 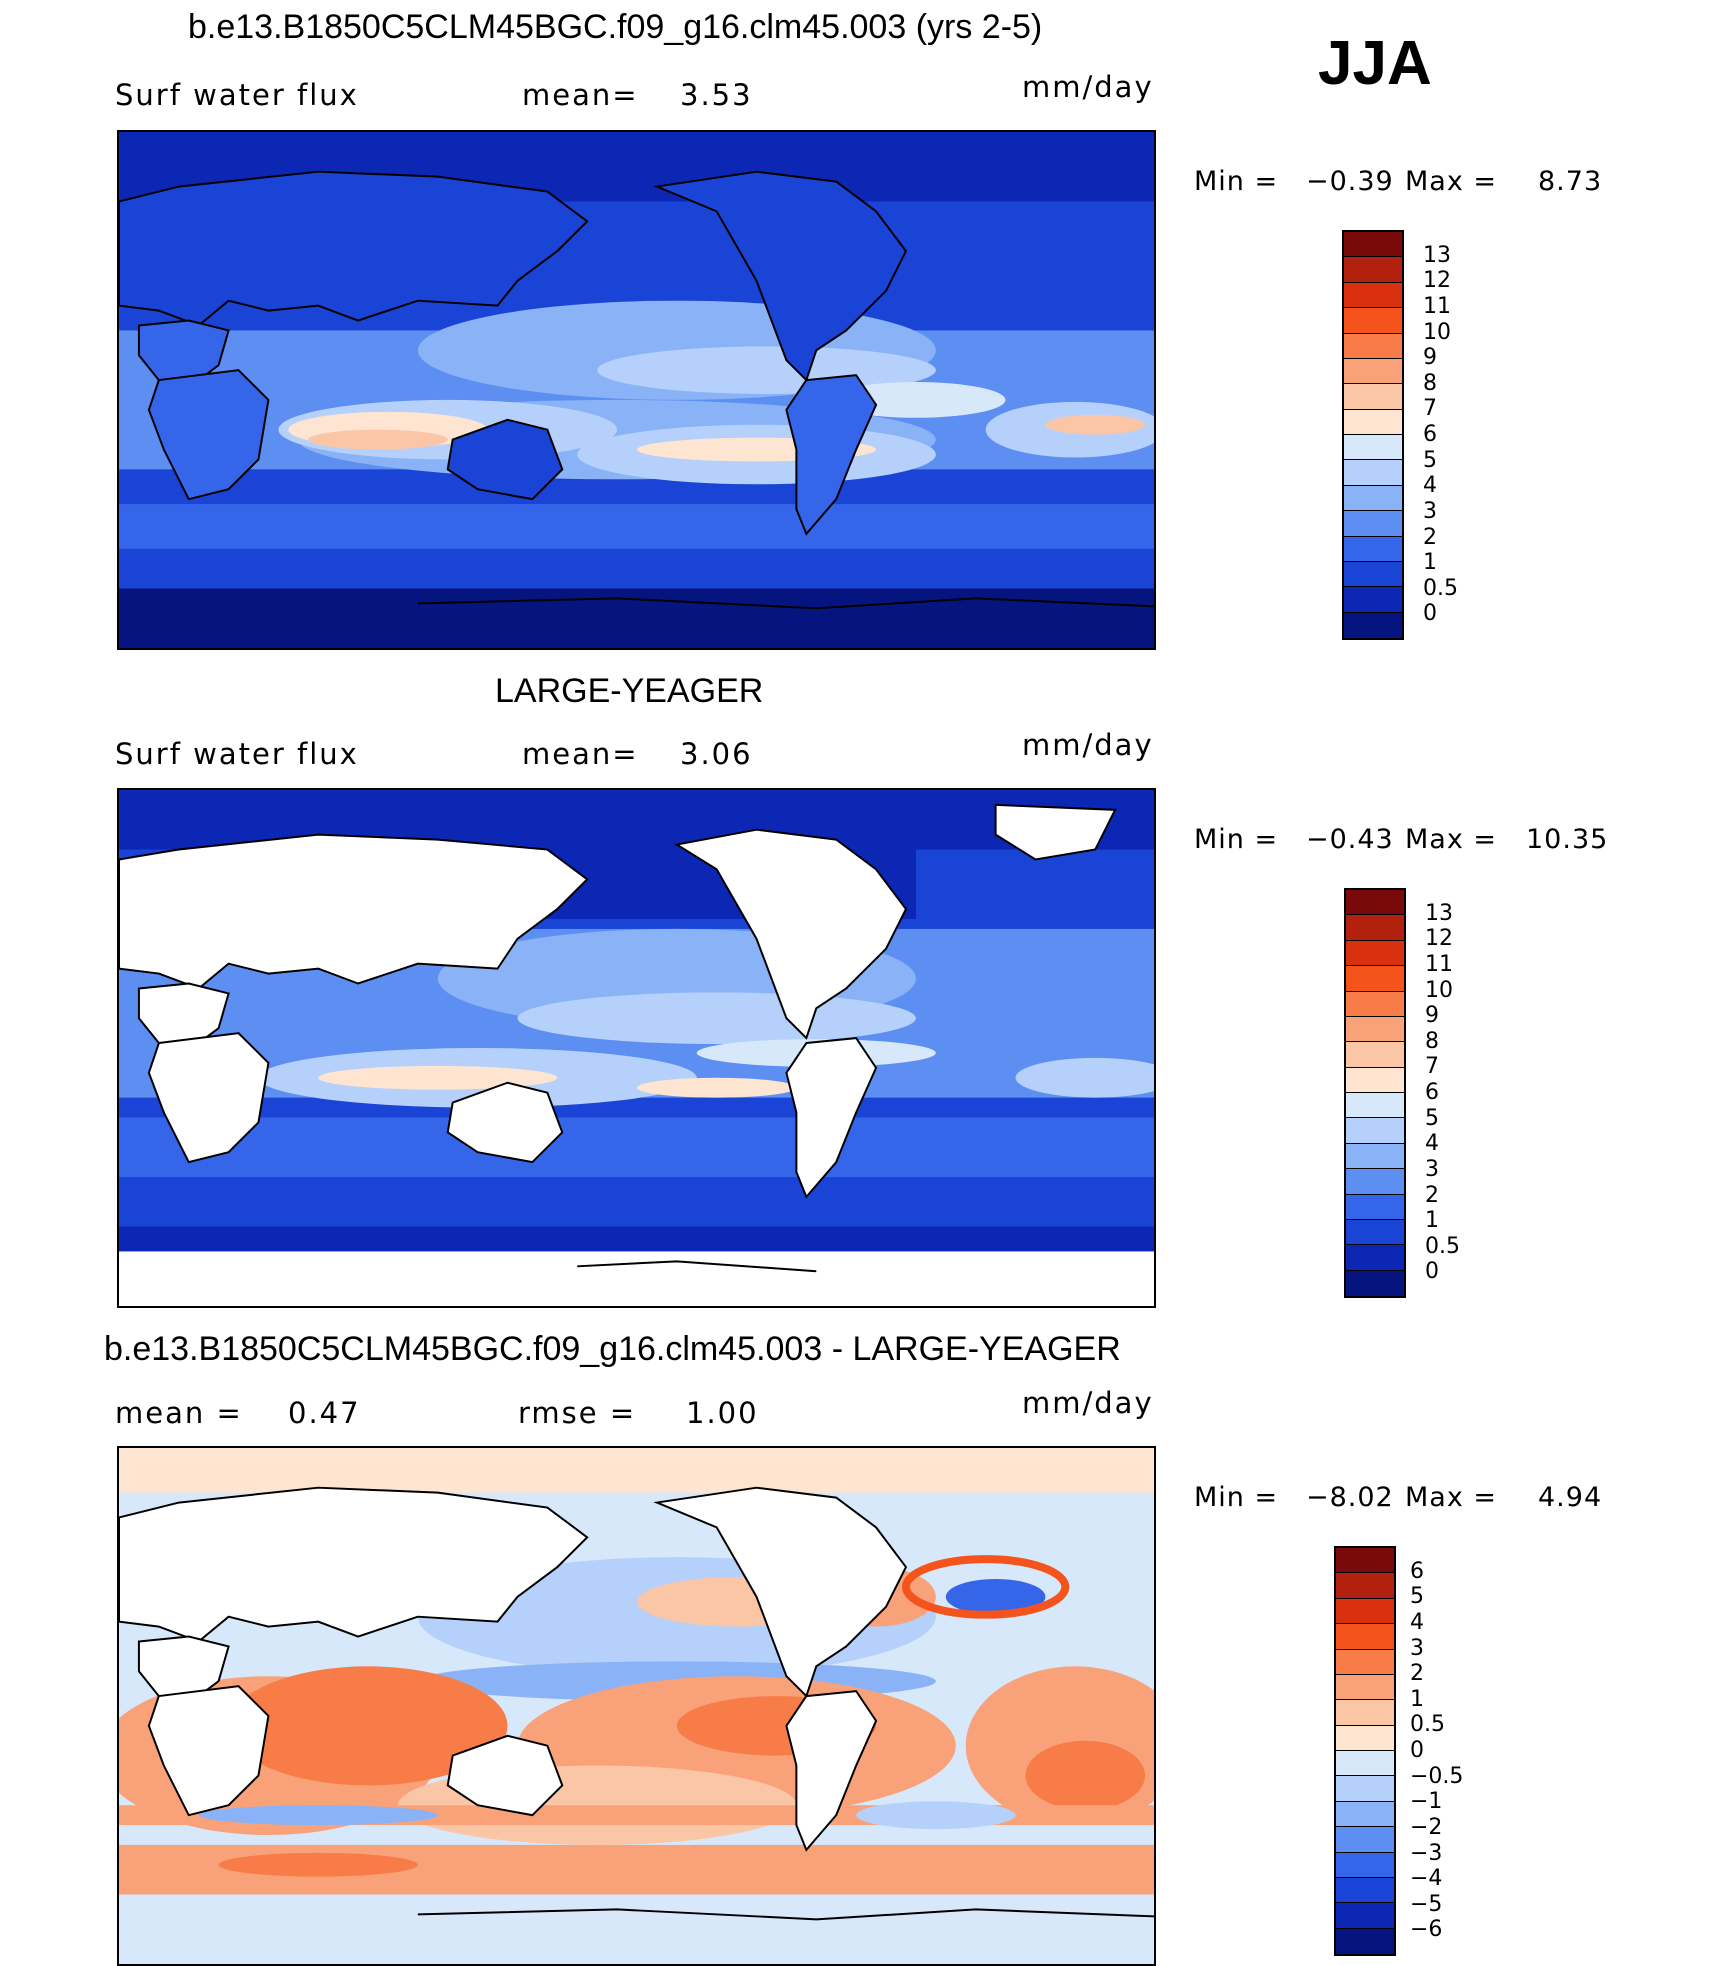 What do you see at coordinates (1439, 990) in the screenshot?
I see `colorbar-tick-label: 10` at bounding box center [1439, 990].